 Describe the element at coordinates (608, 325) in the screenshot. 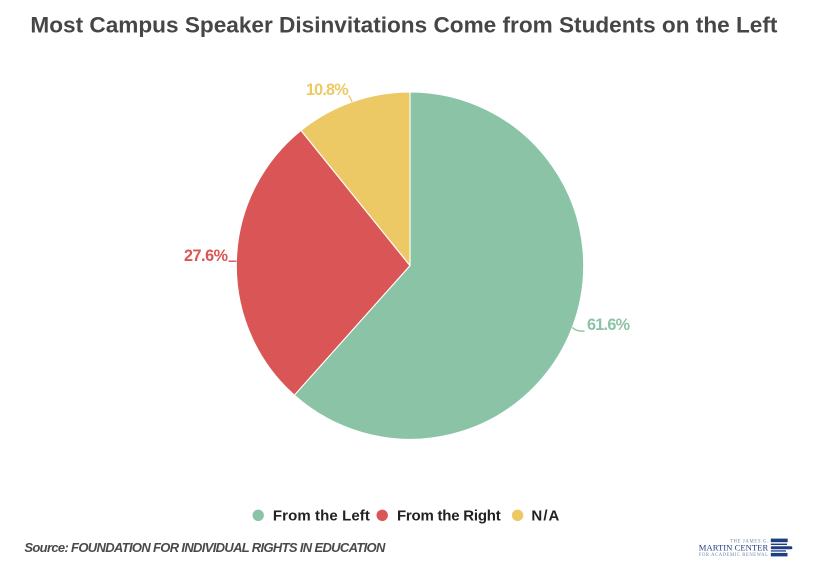

I see `svg-text: 61.6%` at that location.